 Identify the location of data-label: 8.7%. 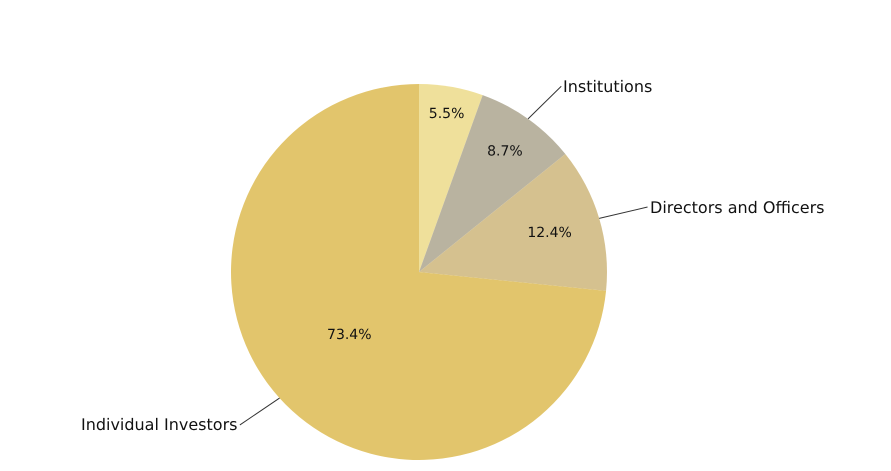
(505, 151).